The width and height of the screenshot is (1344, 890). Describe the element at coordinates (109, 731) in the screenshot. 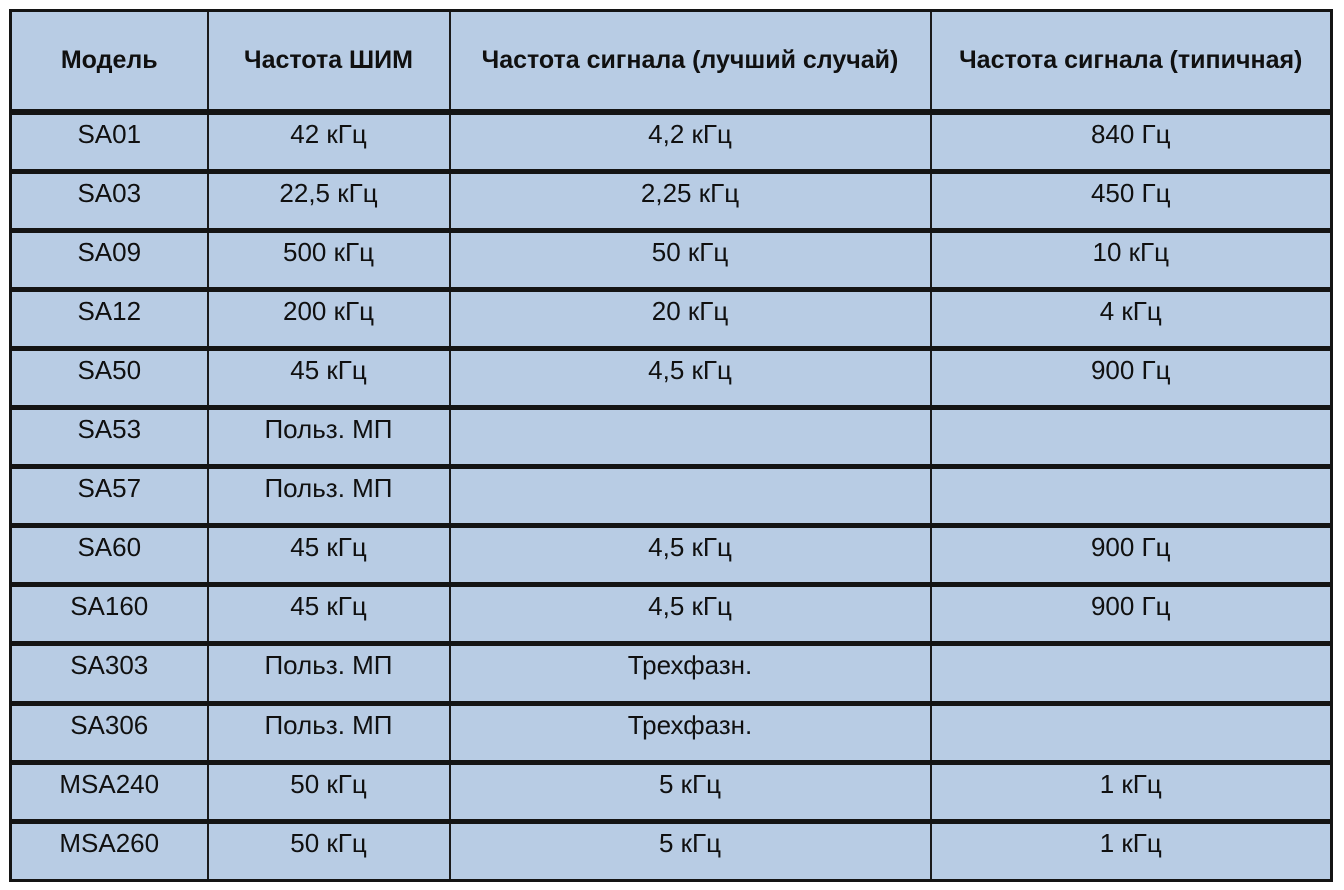

I see `cell-model: SA306` at that location.